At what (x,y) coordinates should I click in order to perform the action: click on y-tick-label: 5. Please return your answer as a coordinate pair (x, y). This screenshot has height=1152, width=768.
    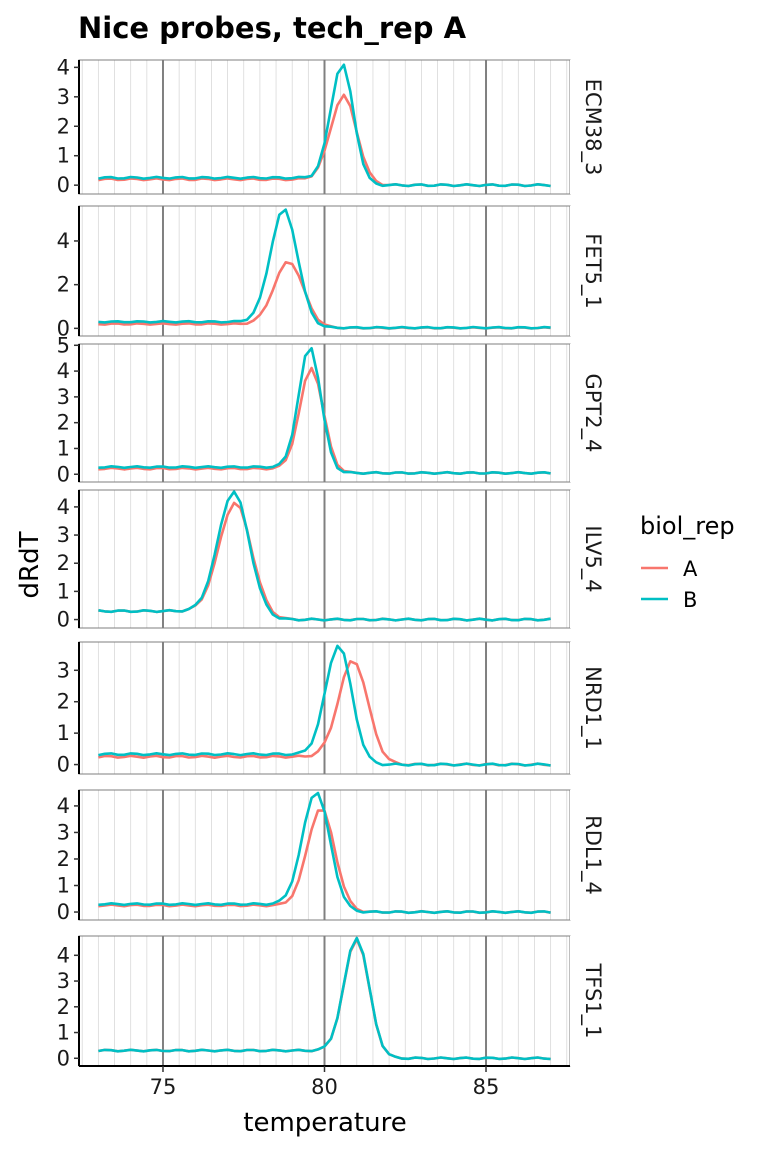
    Looking at the image, I should click on (63, 345).